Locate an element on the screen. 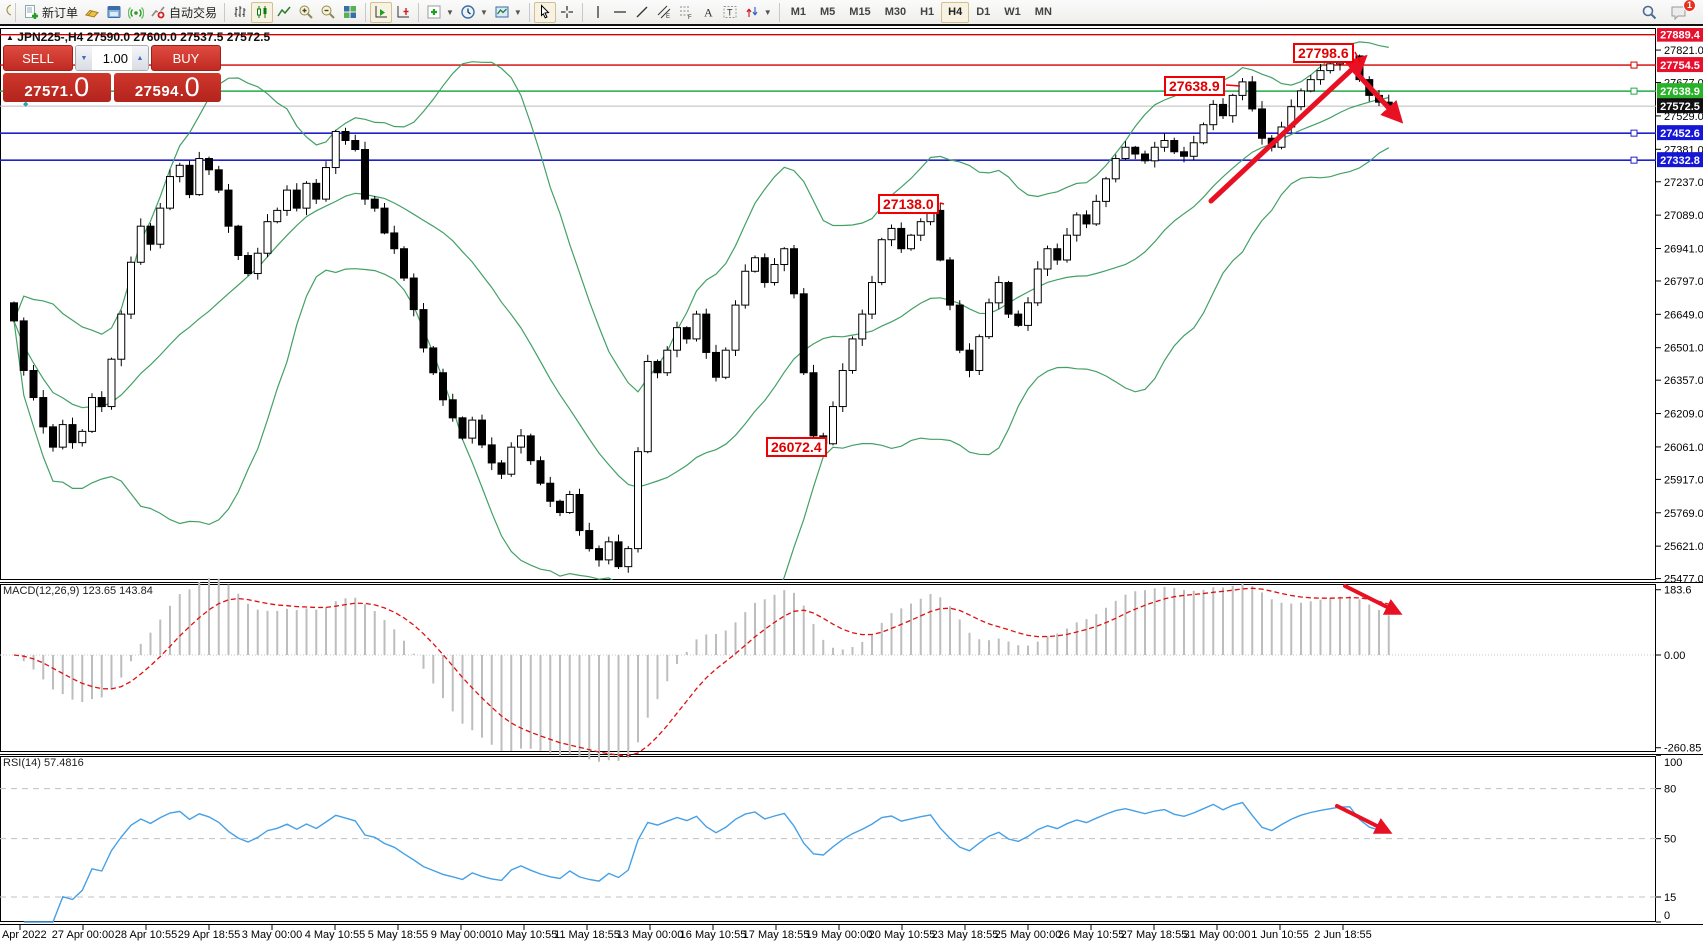 This screenshot has height=948, width=1703. navigator-button is located at coordinates (114, 12).